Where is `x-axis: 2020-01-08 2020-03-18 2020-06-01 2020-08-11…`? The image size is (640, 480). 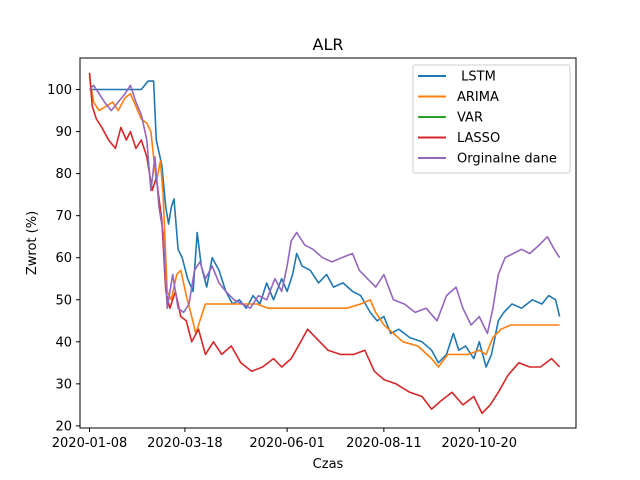
x-axis: 2020-01-08 2020-03-18 2020-06-01 2020-08-11… is located at coordinates (284, 439).